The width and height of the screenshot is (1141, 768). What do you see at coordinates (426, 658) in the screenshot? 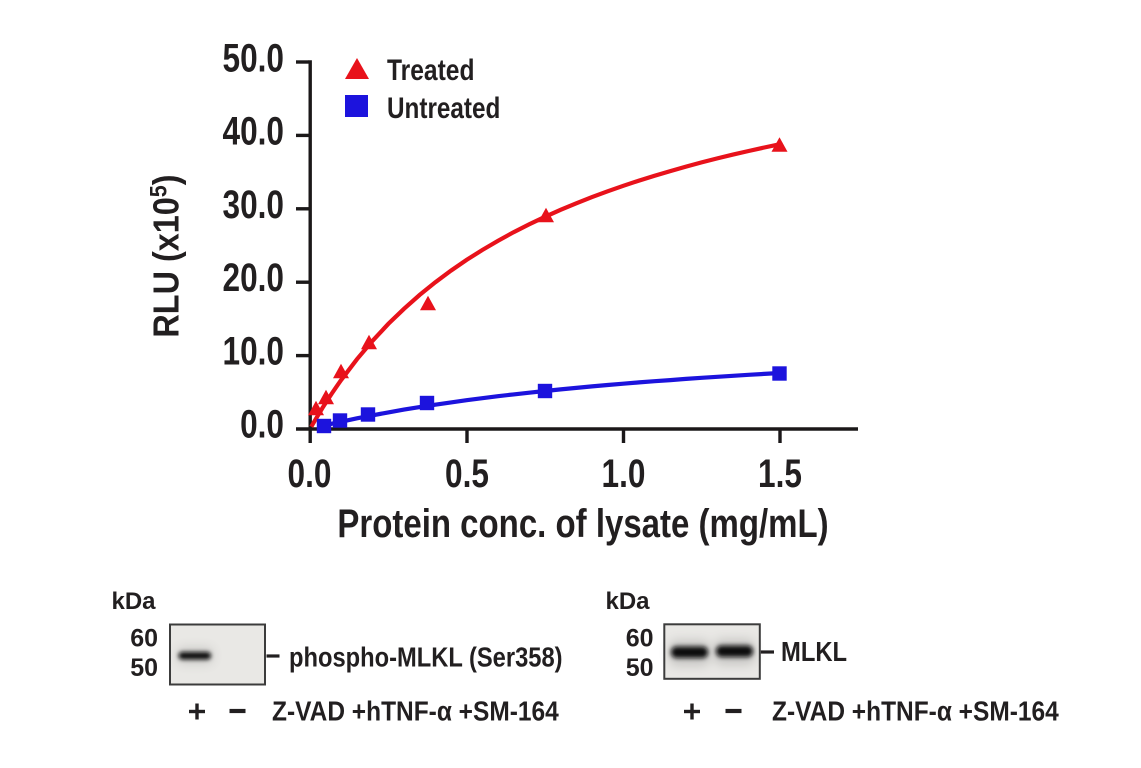
I see `svg-text: phospho-MLKL (Ser358)` at bounding box center [426, 658].